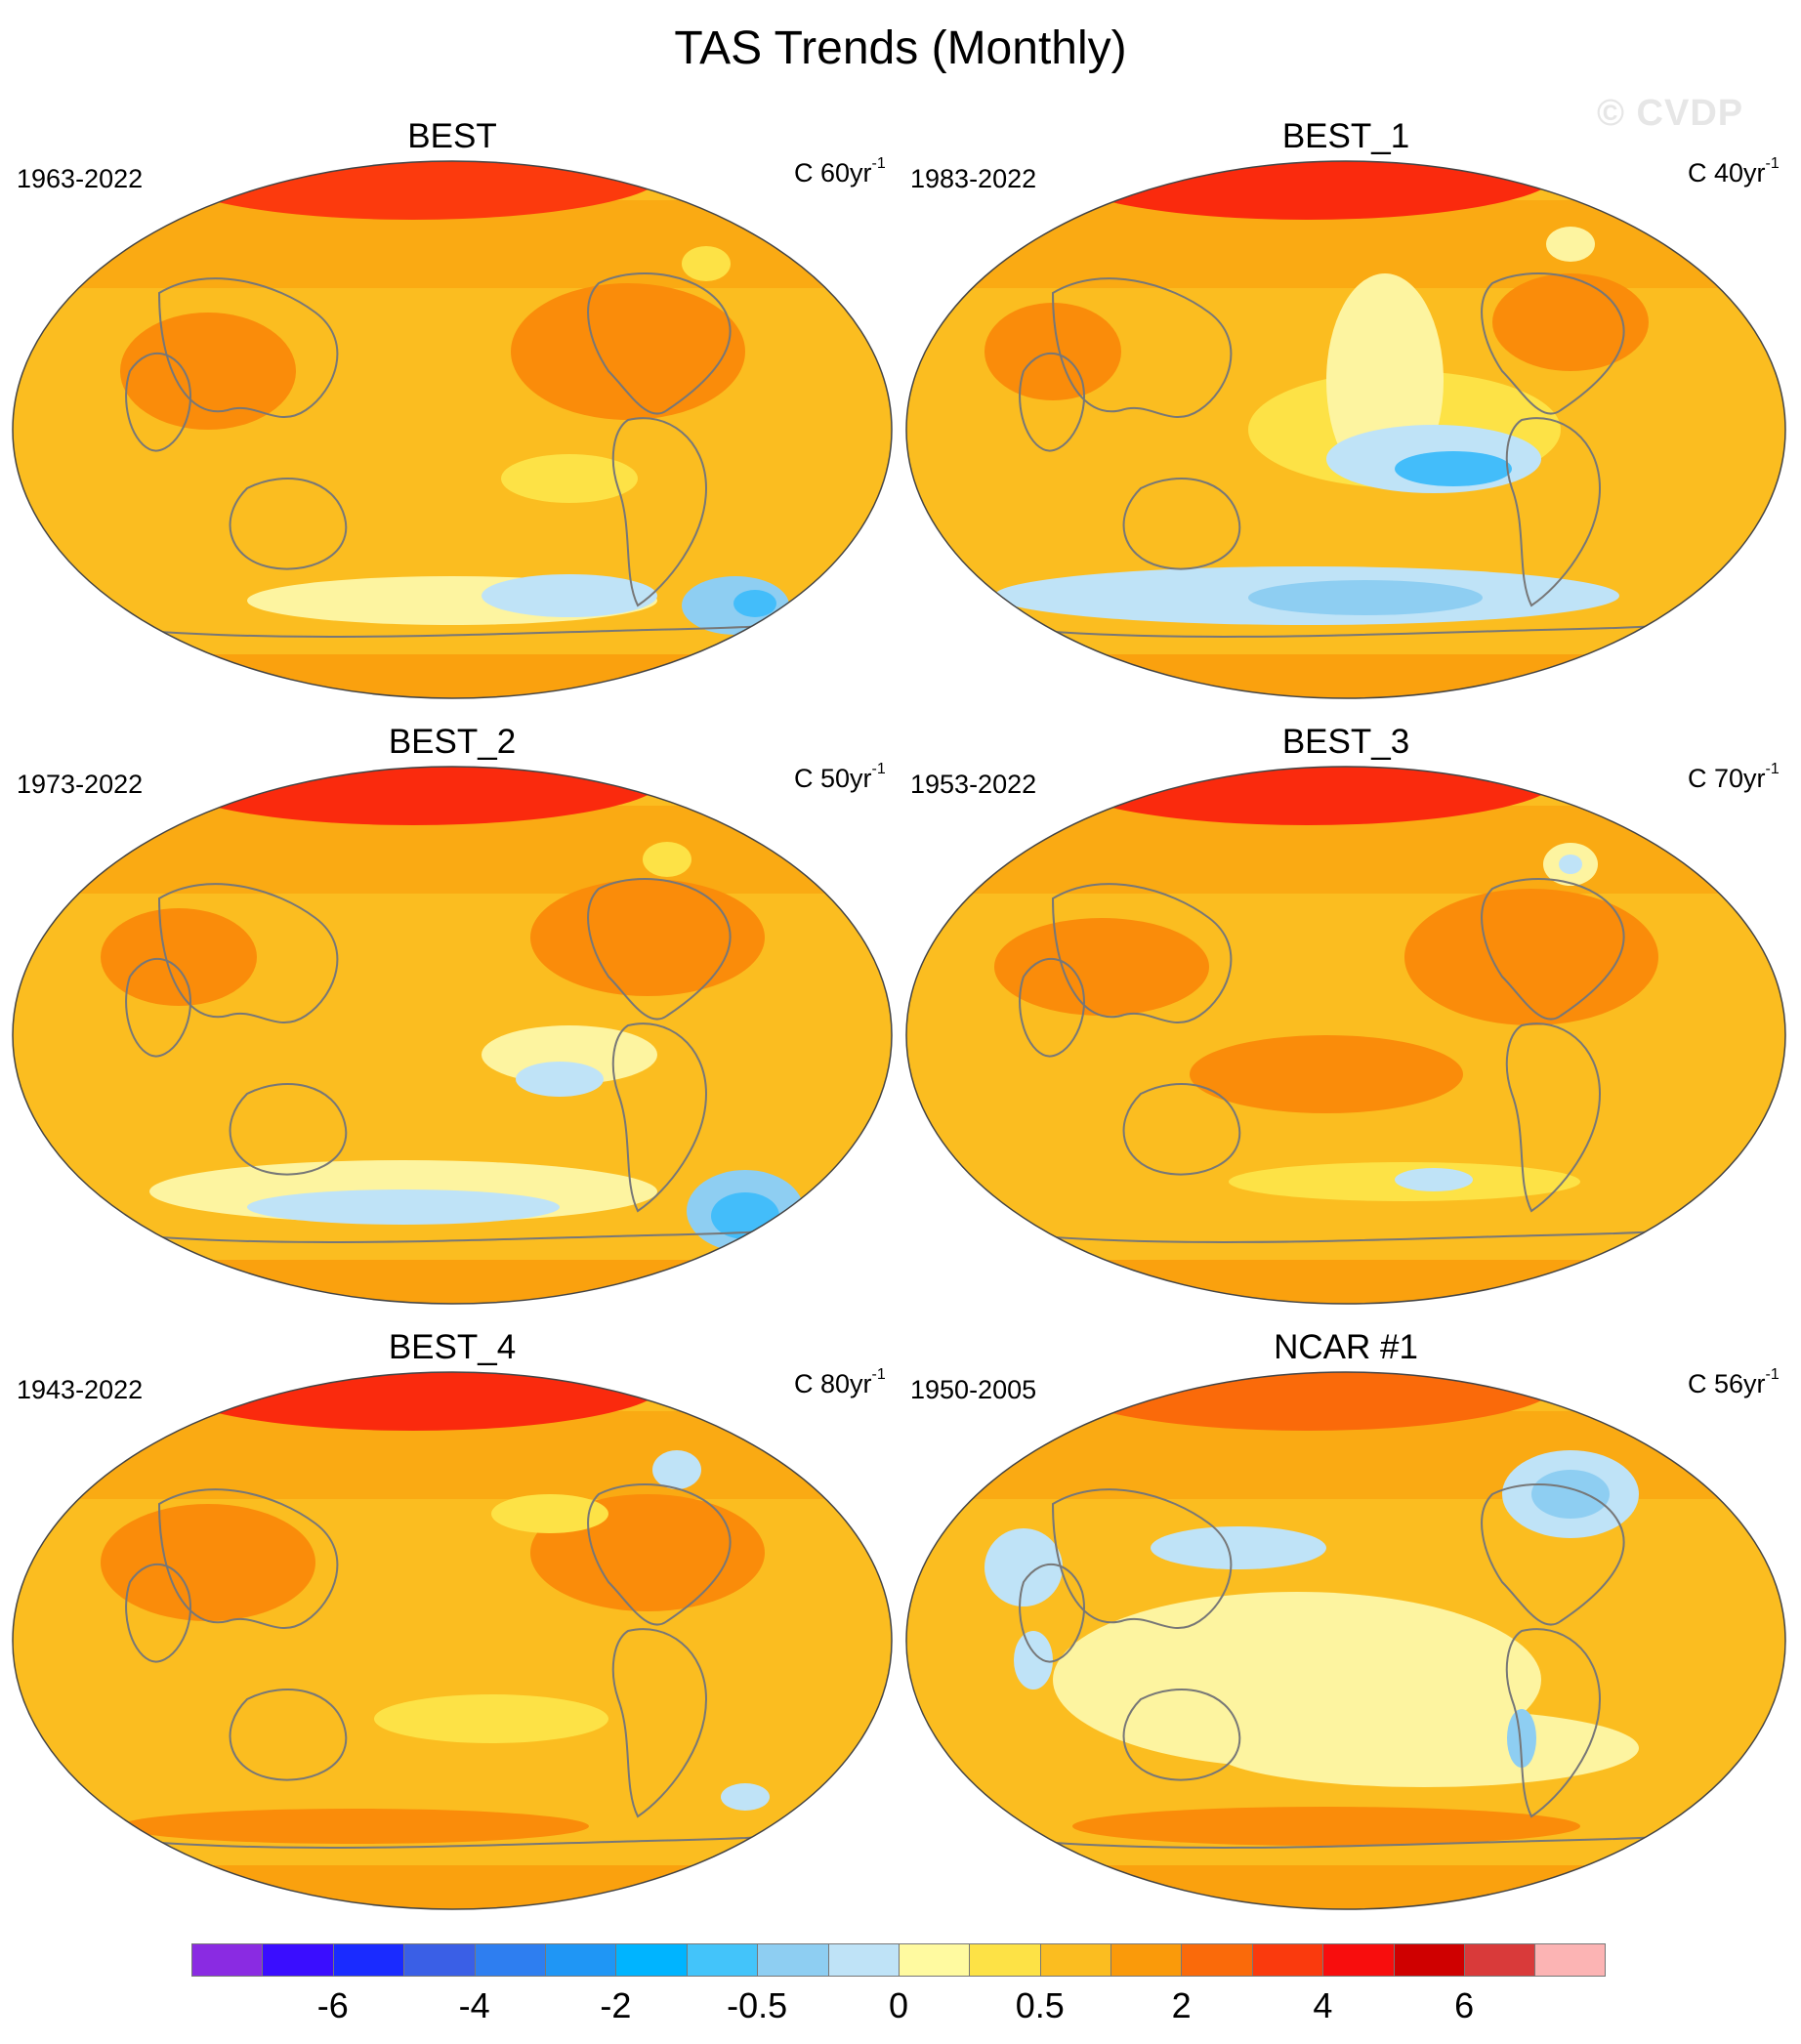 This screenshot has width=1801, height=2044. What do you see at coordinates (1345, 742) in the screenshot?
I see `panel-title: BEST_3` at bounding box center [1345, 742].